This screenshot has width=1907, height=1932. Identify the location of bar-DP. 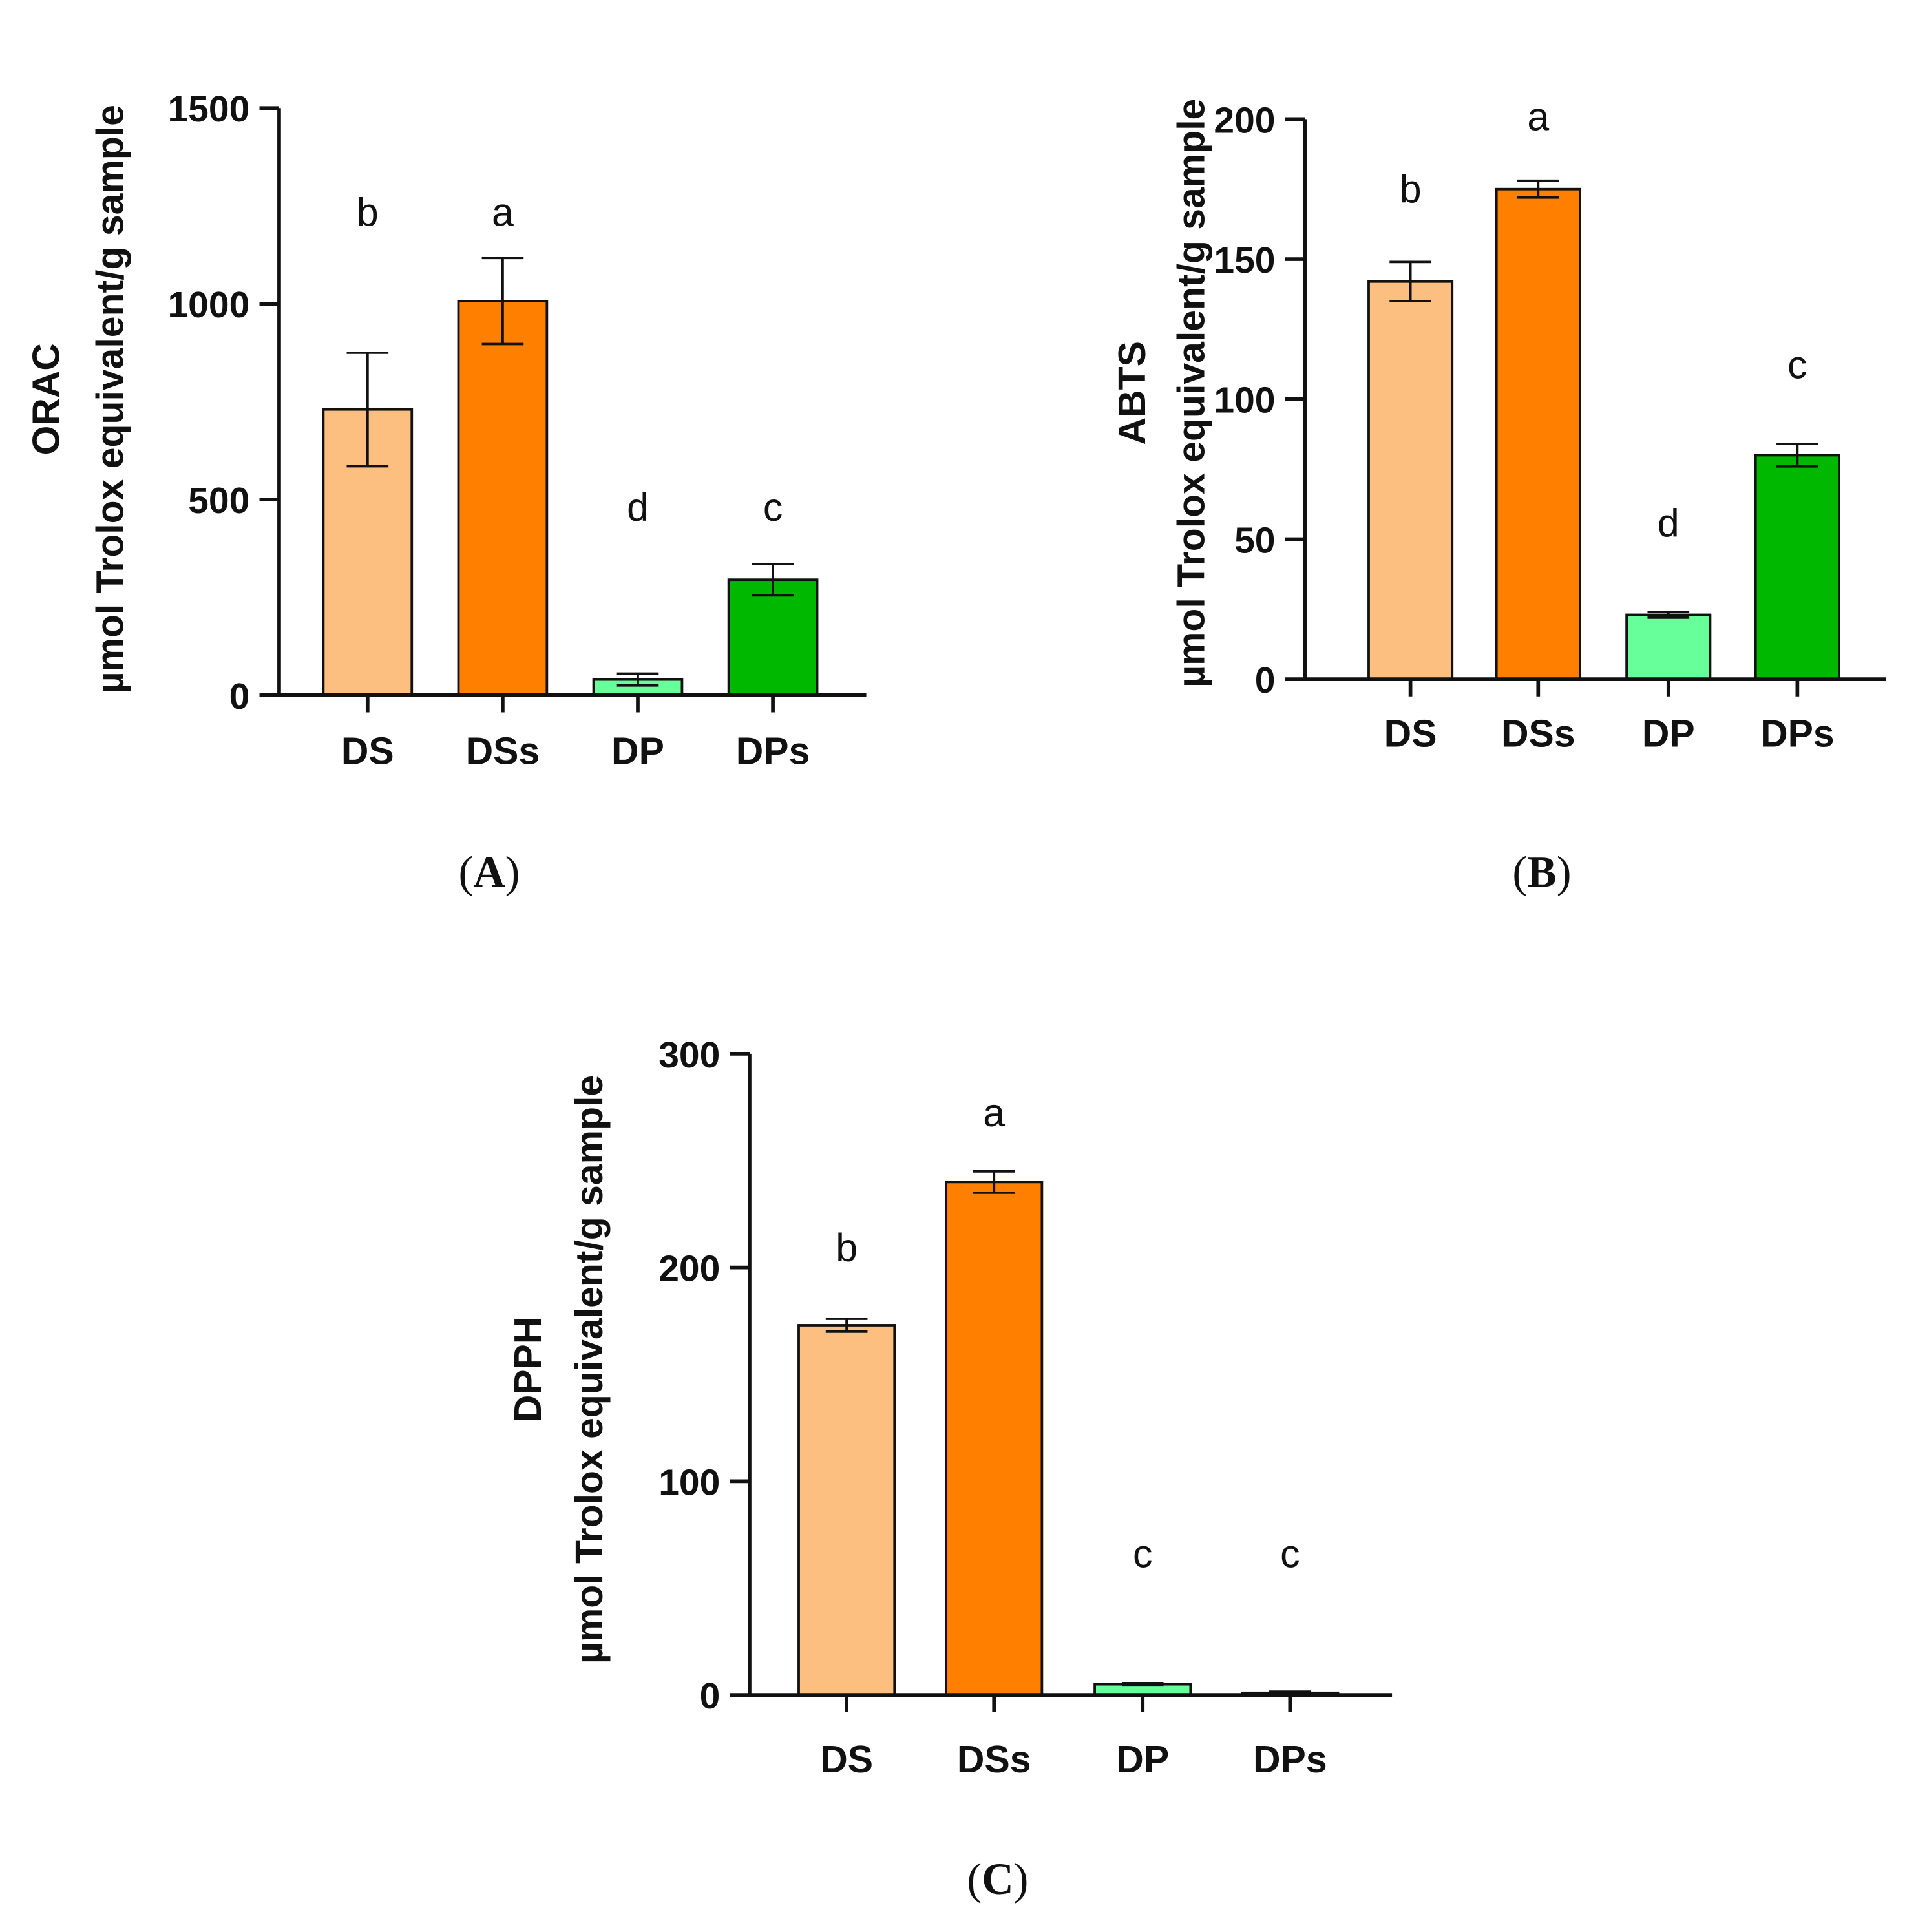
(1669, 647).